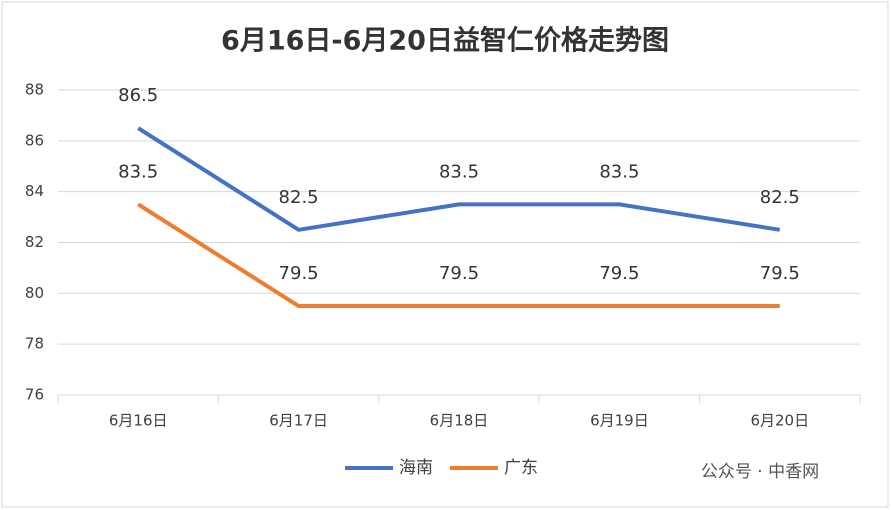  Describe the element at coordinates (760, 472) in the screenshot. I see `watermark: 公众号 · 中香网` at that location.